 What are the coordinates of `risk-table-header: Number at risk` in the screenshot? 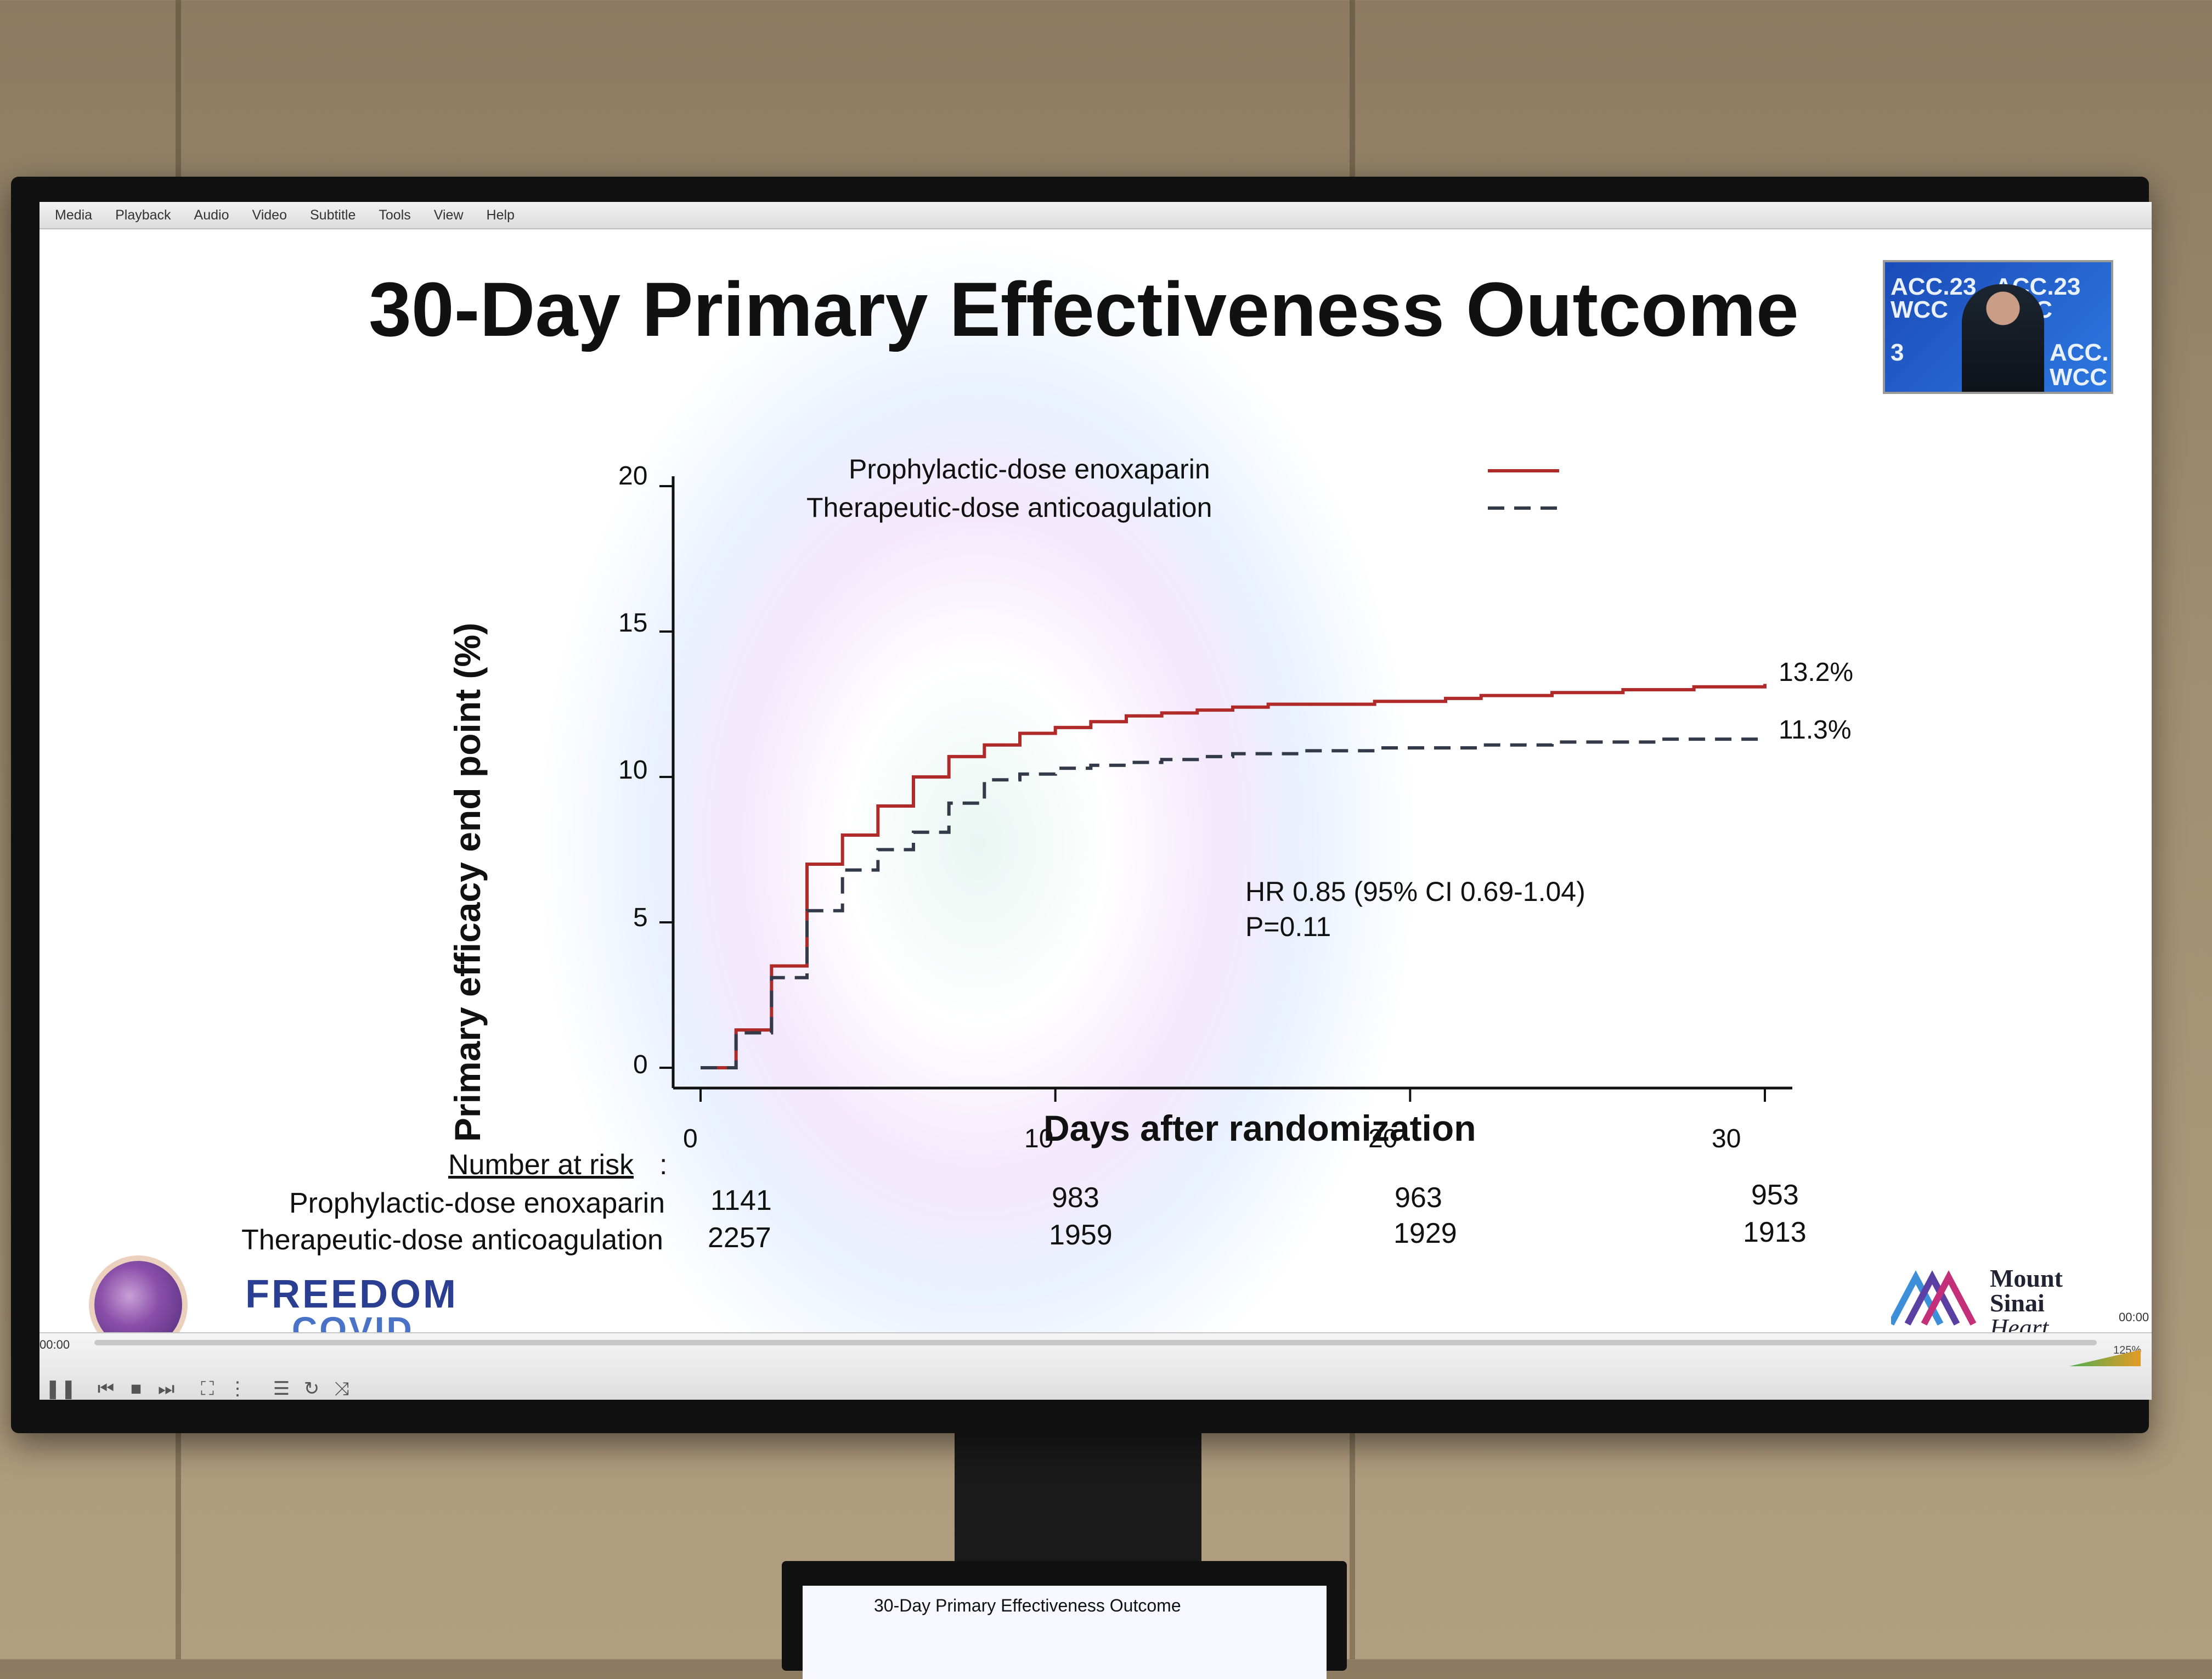 It's located at (541, 1165).